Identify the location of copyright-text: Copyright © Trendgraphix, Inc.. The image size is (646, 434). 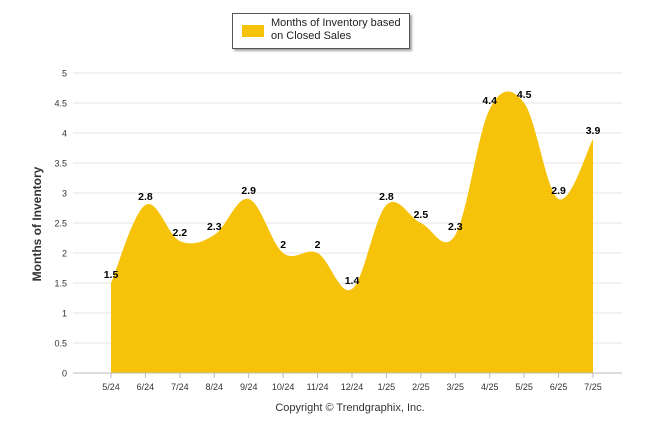
(350, 408).